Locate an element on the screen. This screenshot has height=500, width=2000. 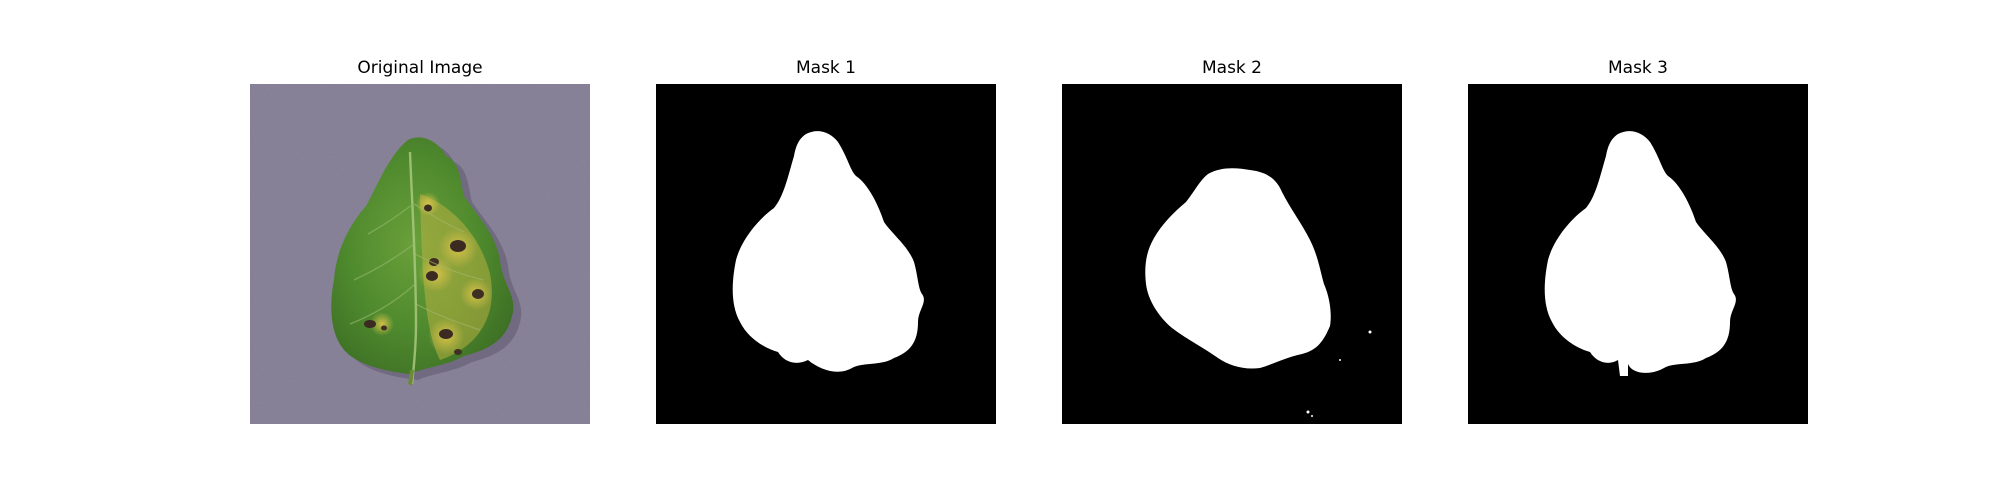
mask-2-image is located at coordinates (1232, 254).